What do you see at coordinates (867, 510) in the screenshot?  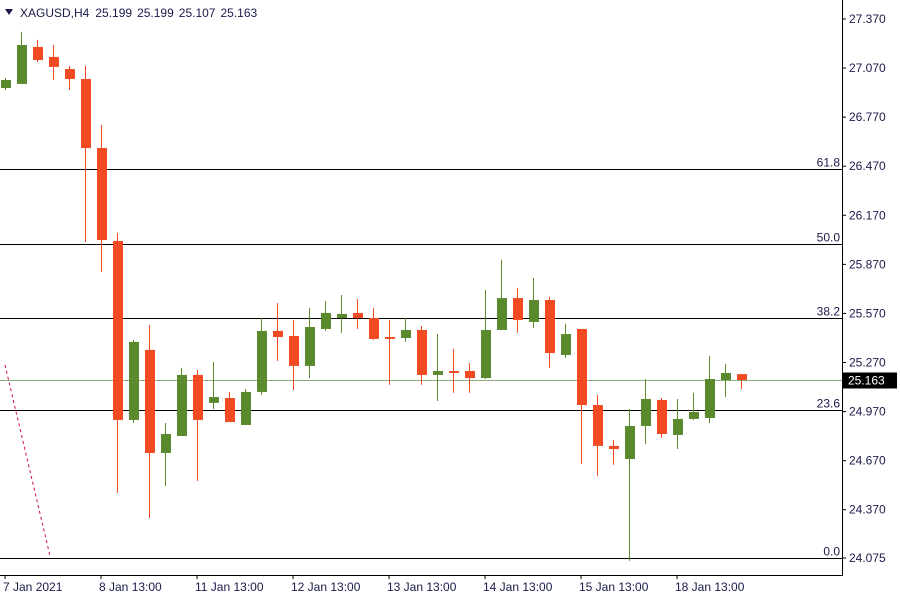 I see `y-tick-label: 24.370` at bounding box center [867, 510].